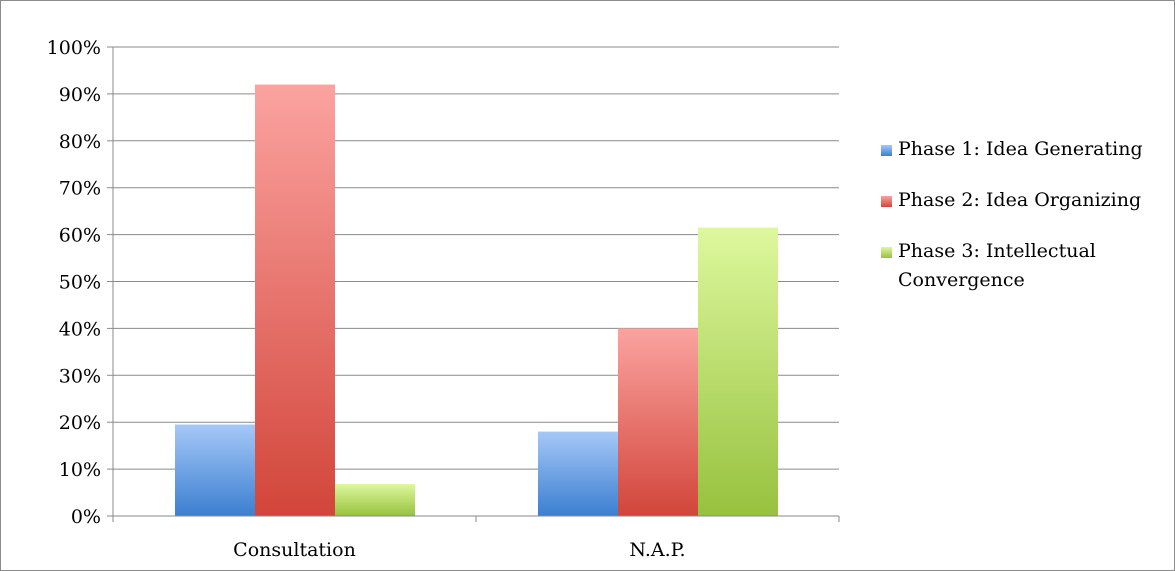 This screenshot has width=1175, height=571. I want to click on y-tick-label: 100%, so click(74, 48).